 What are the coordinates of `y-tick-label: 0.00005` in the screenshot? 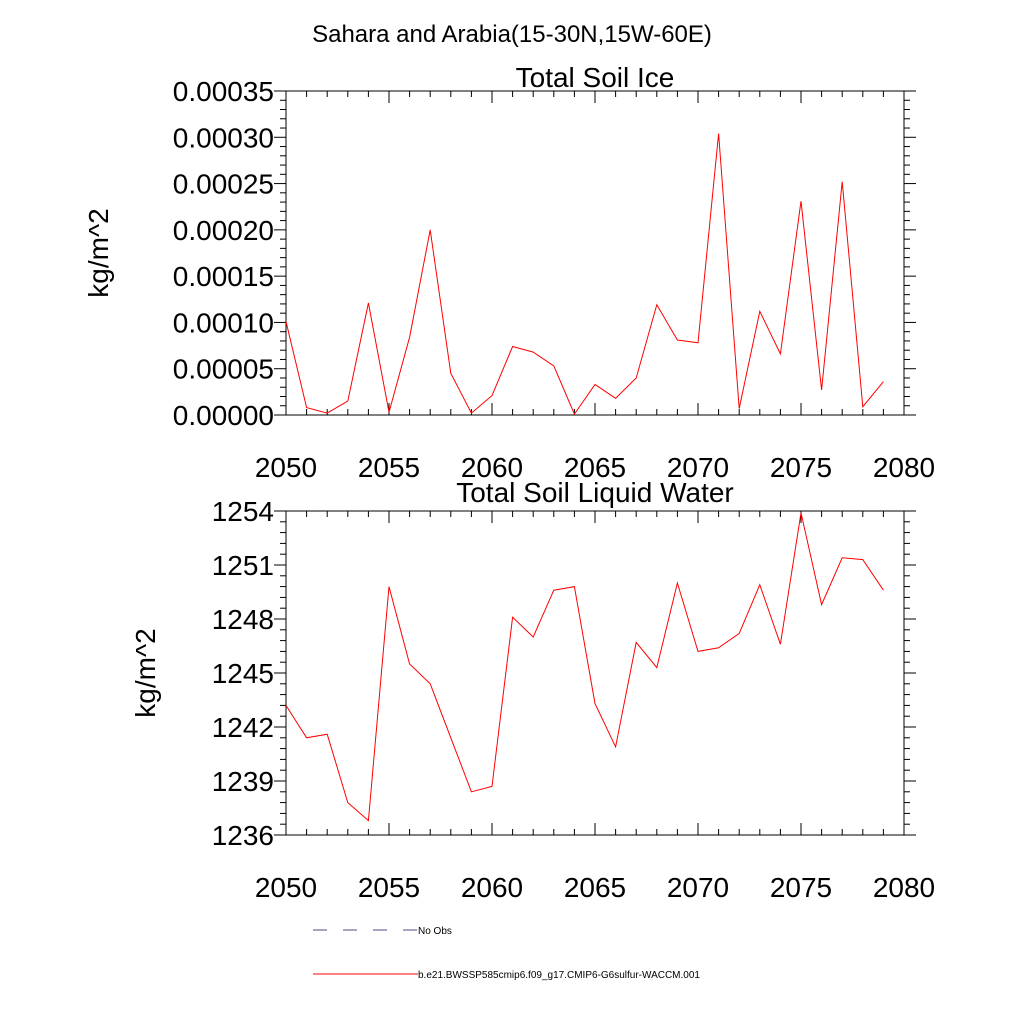 It's located at (223, 369).